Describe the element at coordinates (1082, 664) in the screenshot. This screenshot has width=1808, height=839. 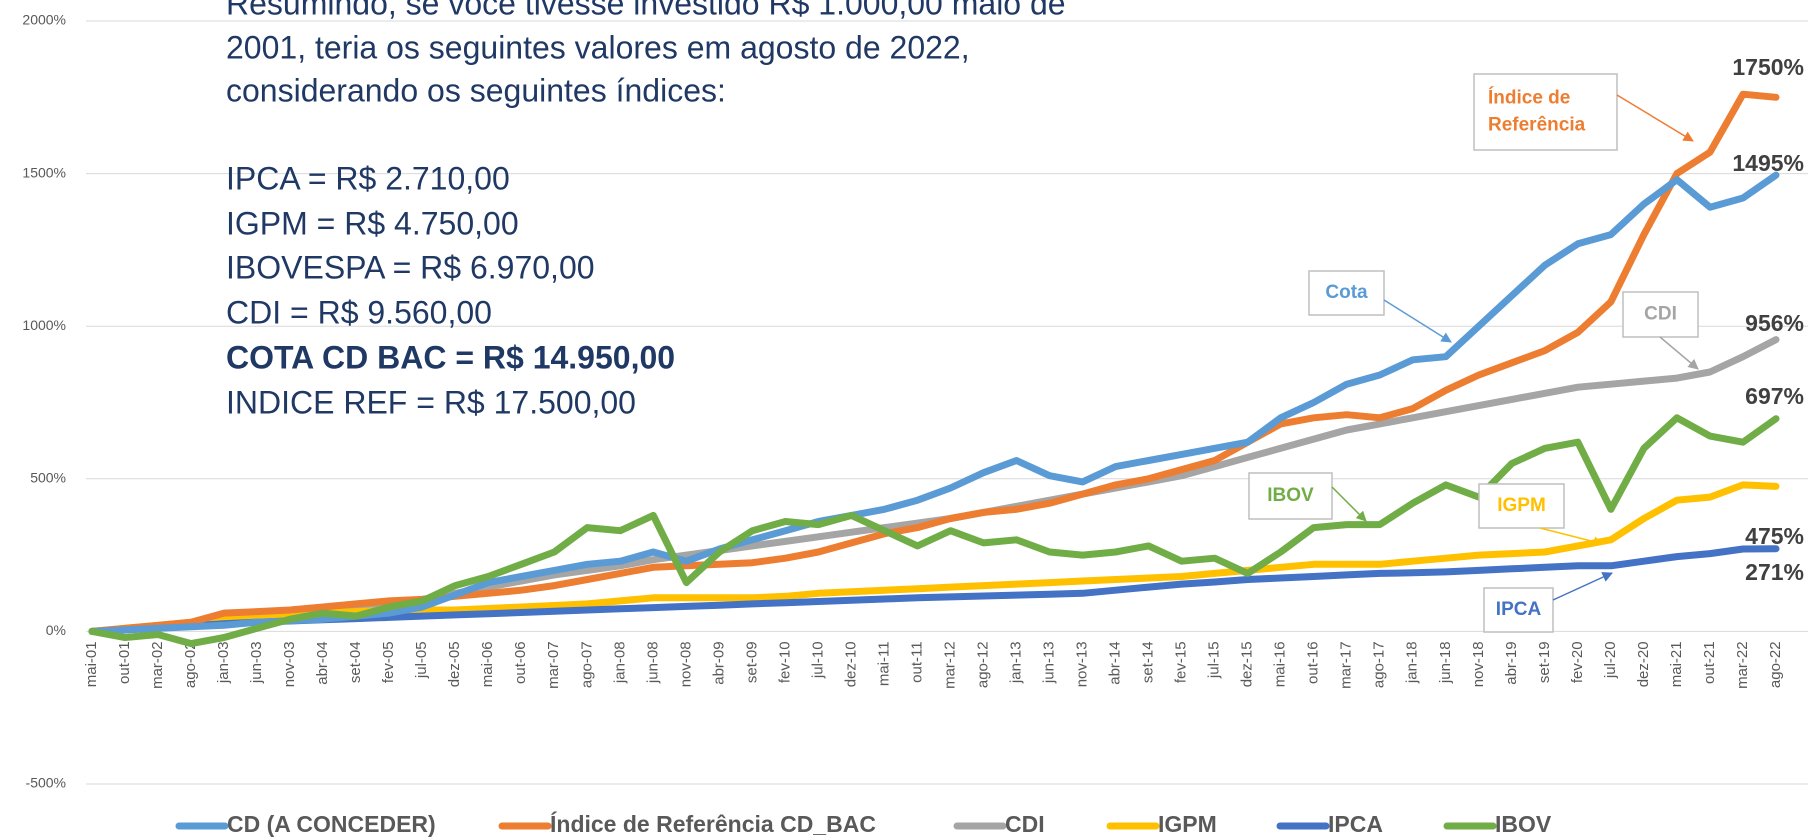
I see `x-tick-label: nov-13` at that location.